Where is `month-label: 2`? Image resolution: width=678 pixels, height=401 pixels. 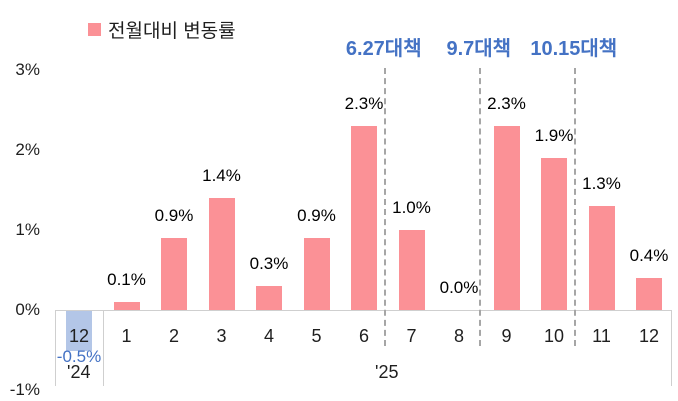
month-label: 2 is located at coordinates (173, 336).